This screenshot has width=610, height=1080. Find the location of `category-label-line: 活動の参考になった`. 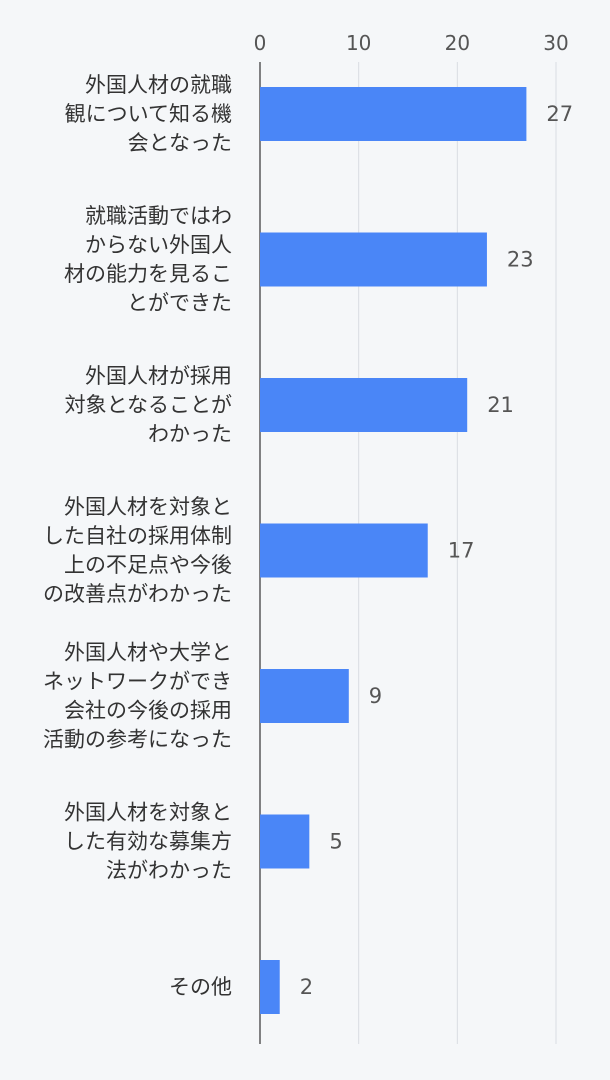

category-label-line: 活動の参考になった is located at coordinates (137, 740).